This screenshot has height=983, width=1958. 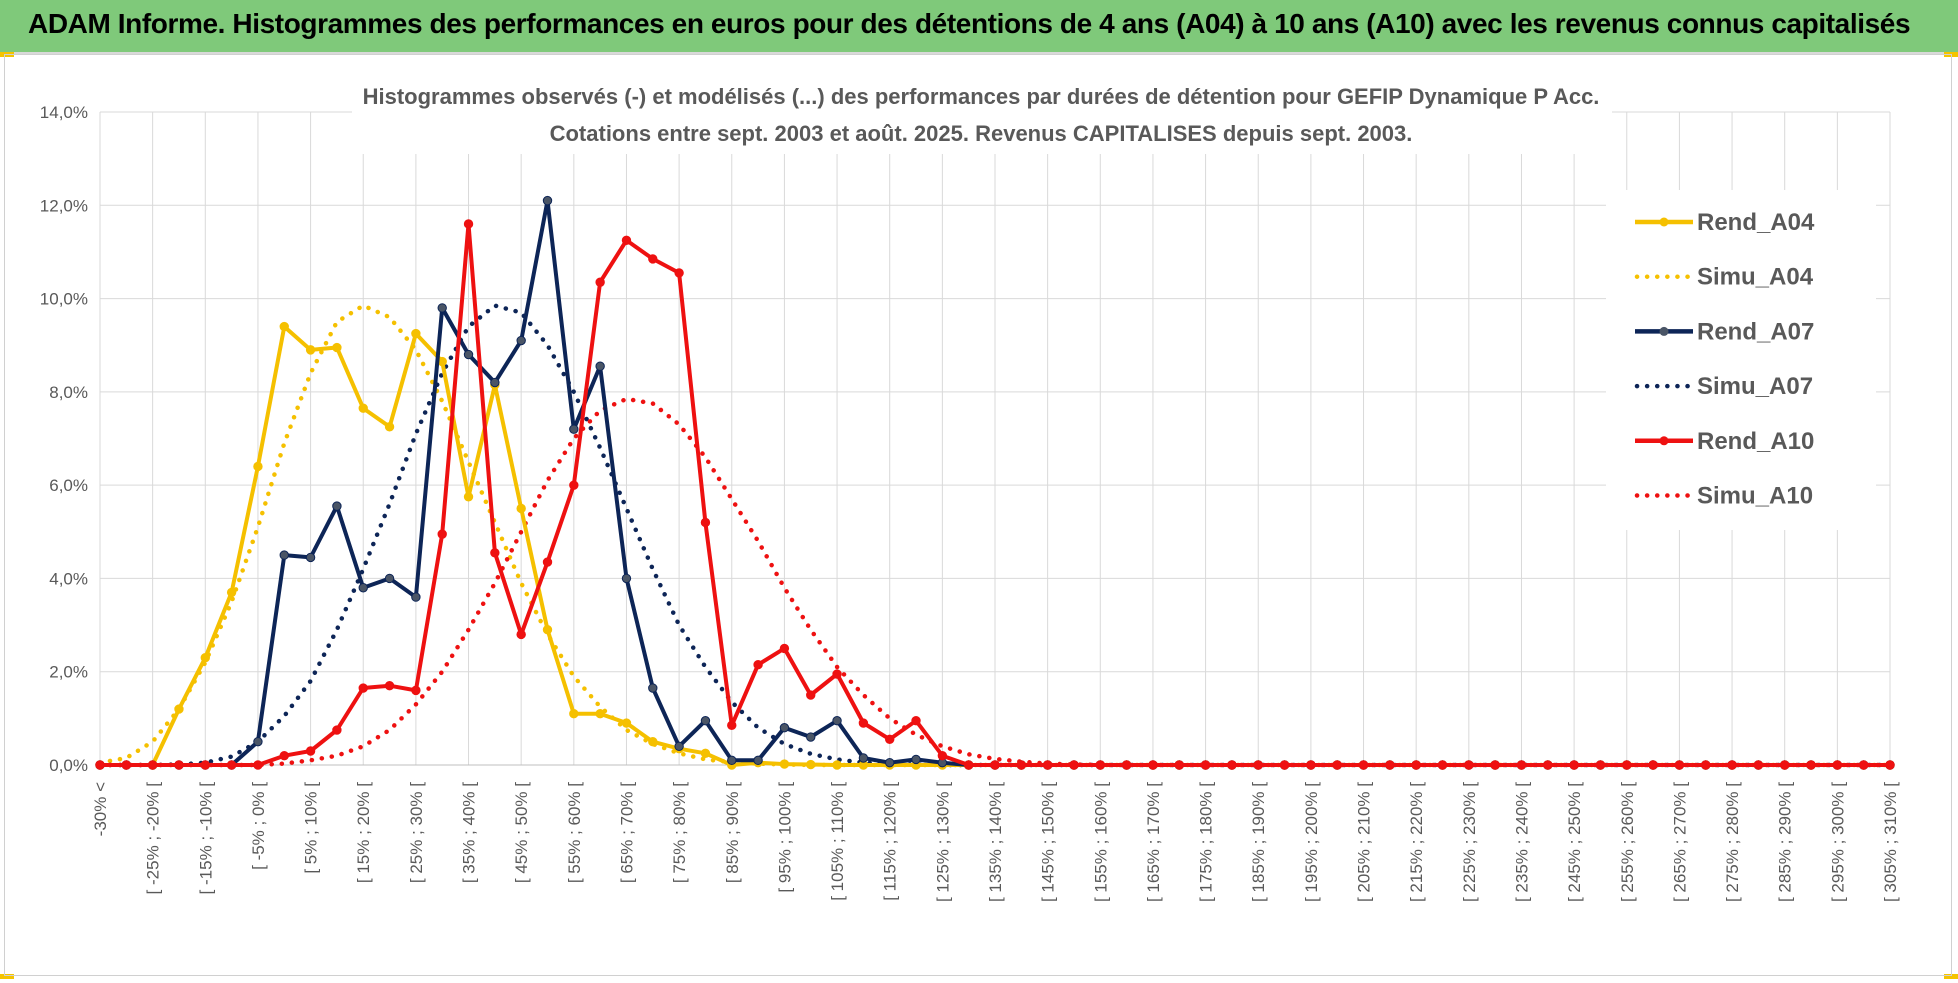 I want to click on x-tick-label: [ -15% ; -10% [, so click(x=205, y=838).